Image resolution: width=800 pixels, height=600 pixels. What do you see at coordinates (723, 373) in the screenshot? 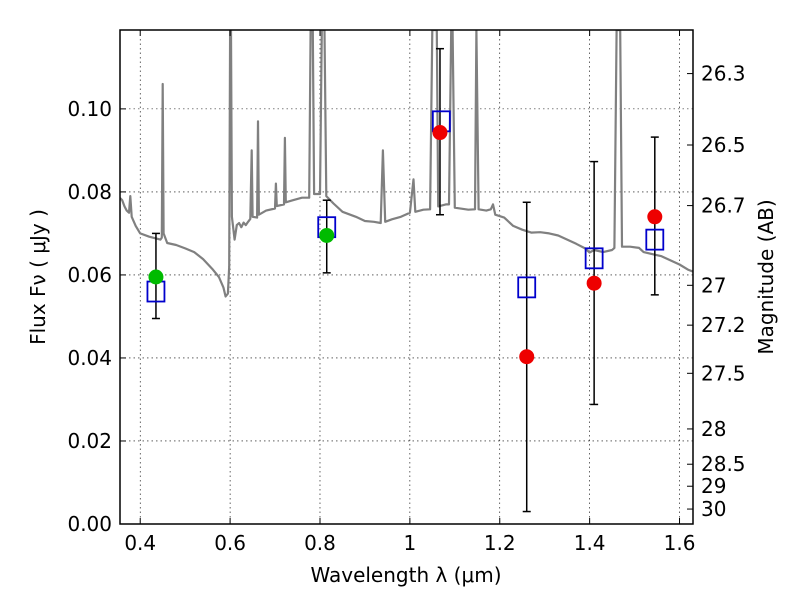
I see `y-right-tick-label: 27.5` at bounding box center [723, 373].